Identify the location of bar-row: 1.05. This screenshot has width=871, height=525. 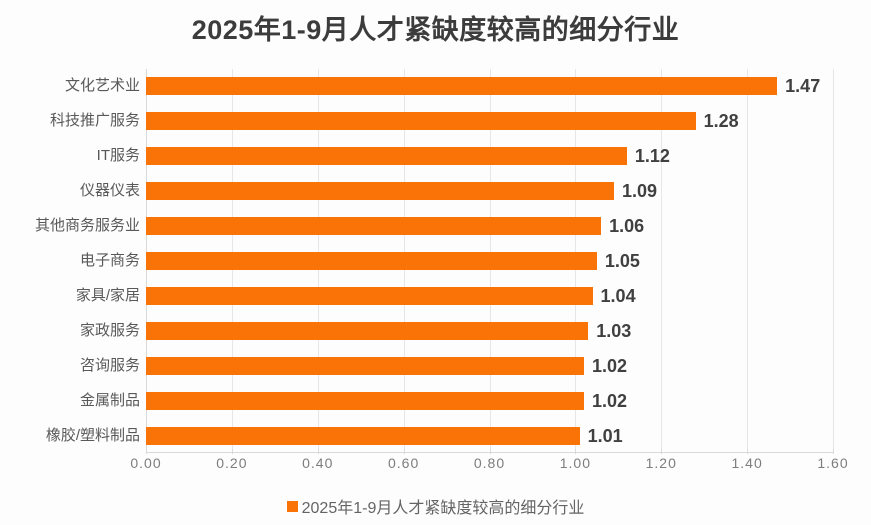
(489, 261).